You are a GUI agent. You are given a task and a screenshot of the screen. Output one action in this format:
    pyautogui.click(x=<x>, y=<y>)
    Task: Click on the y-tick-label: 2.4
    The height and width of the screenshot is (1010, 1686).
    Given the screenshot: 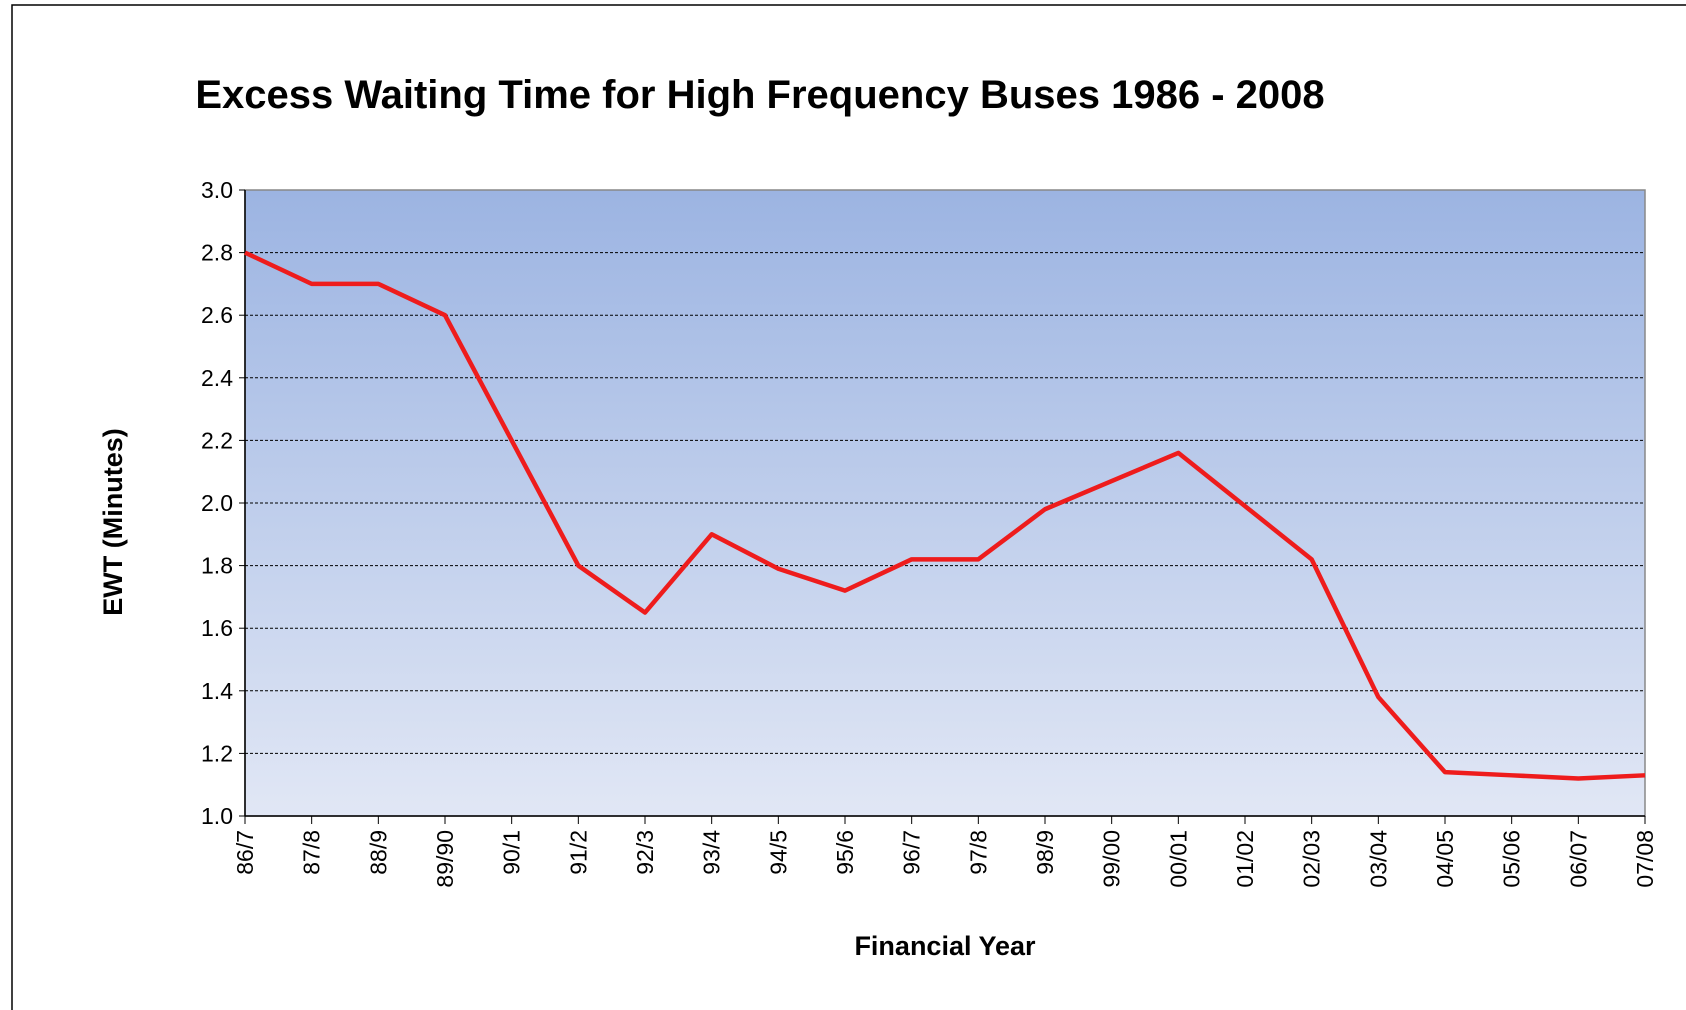 What is the action you would take?
    pyautogui.click(x=217, y=378)
    